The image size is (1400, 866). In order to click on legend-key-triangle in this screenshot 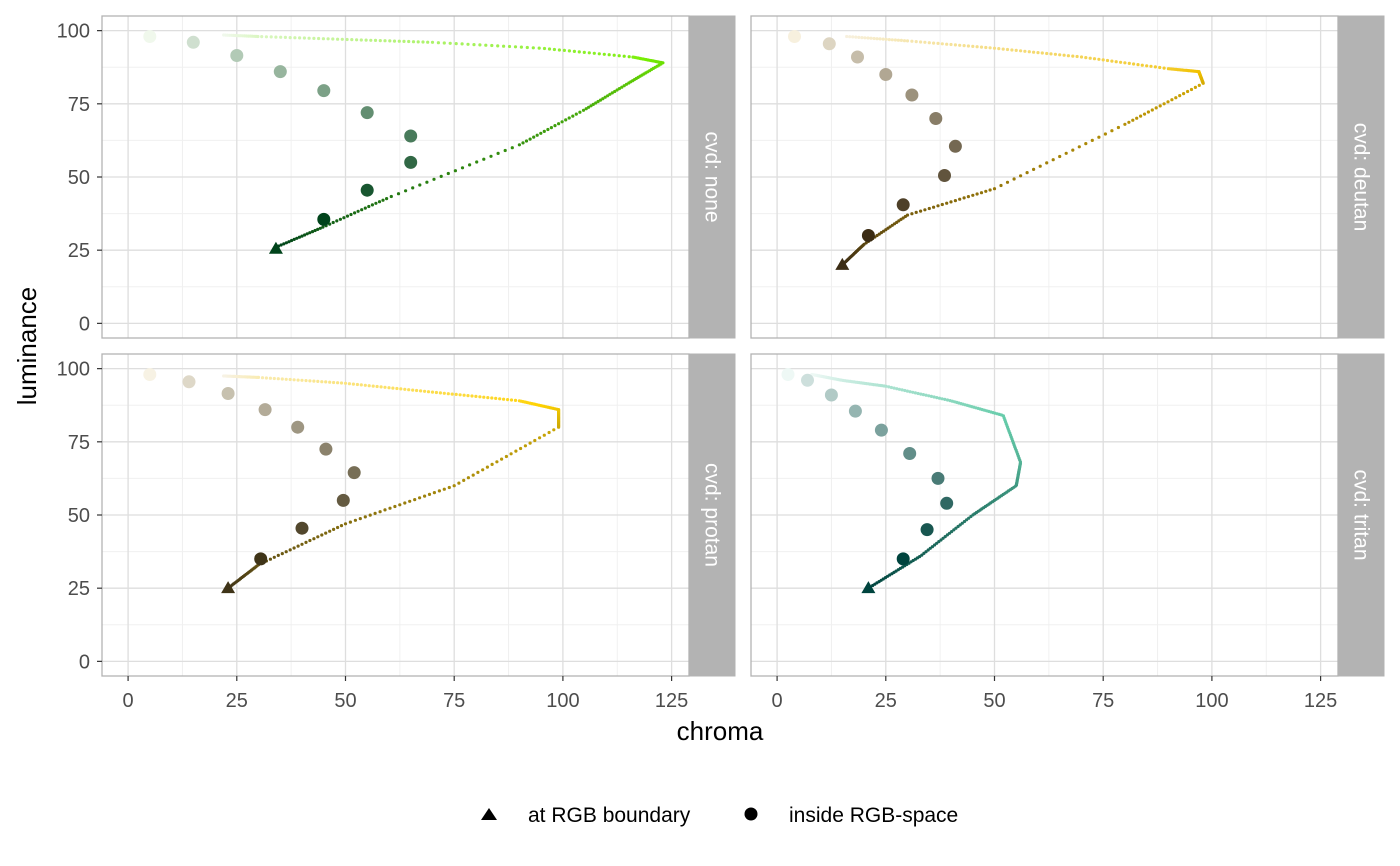, I will do `click(489, 814)`.